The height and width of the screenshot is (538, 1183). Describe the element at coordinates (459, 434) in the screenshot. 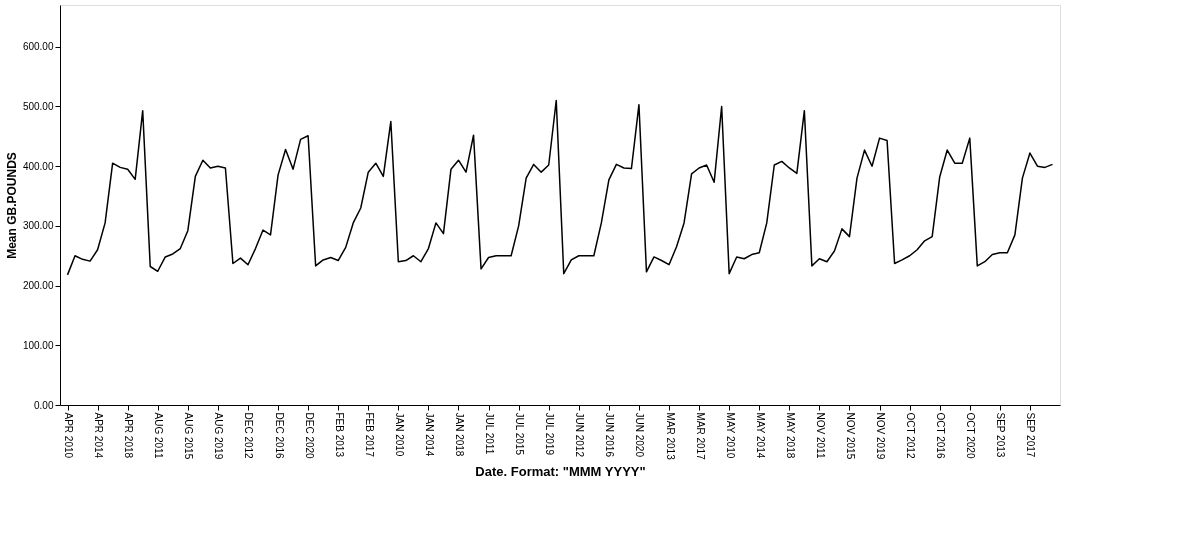

I see `x-tick-label: JAN 2018` at that location.